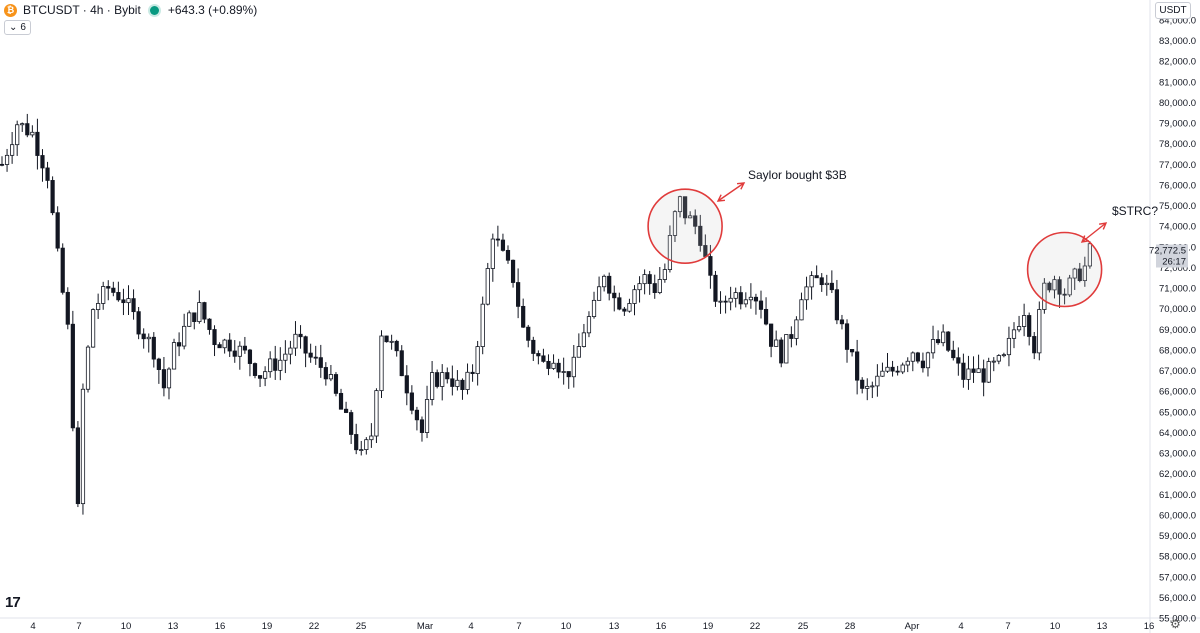 The height and width of the screenshot is (633, 1200). I want to click on y-tick-label: 68,000.0, so click(1177, 350).